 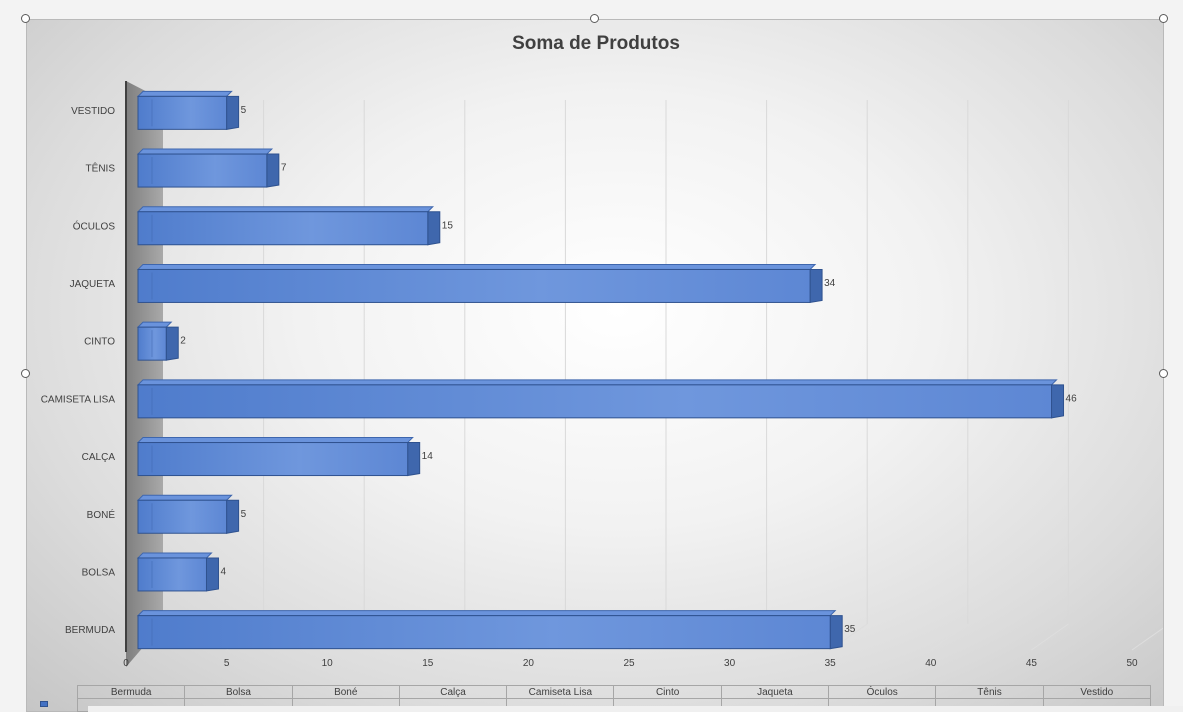 I want to click on x-tick-label: 25, so click(x=629, y=663).